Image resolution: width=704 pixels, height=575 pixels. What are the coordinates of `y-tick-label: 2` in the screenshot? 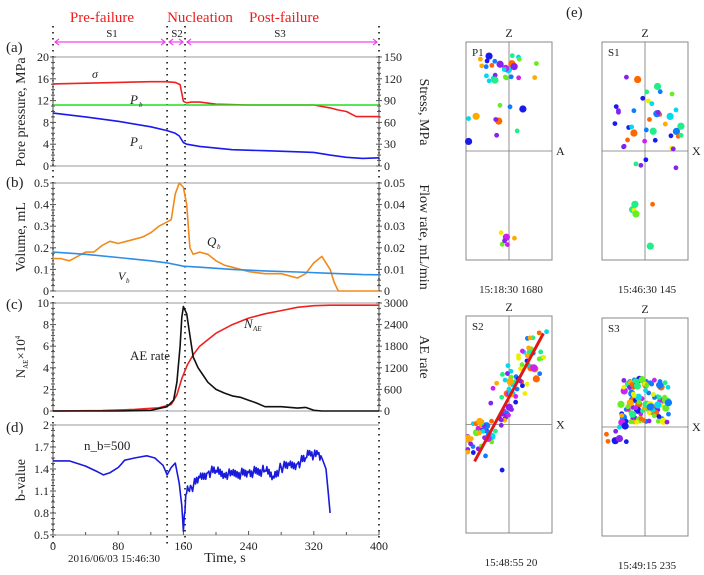 It's located at (46, 389).